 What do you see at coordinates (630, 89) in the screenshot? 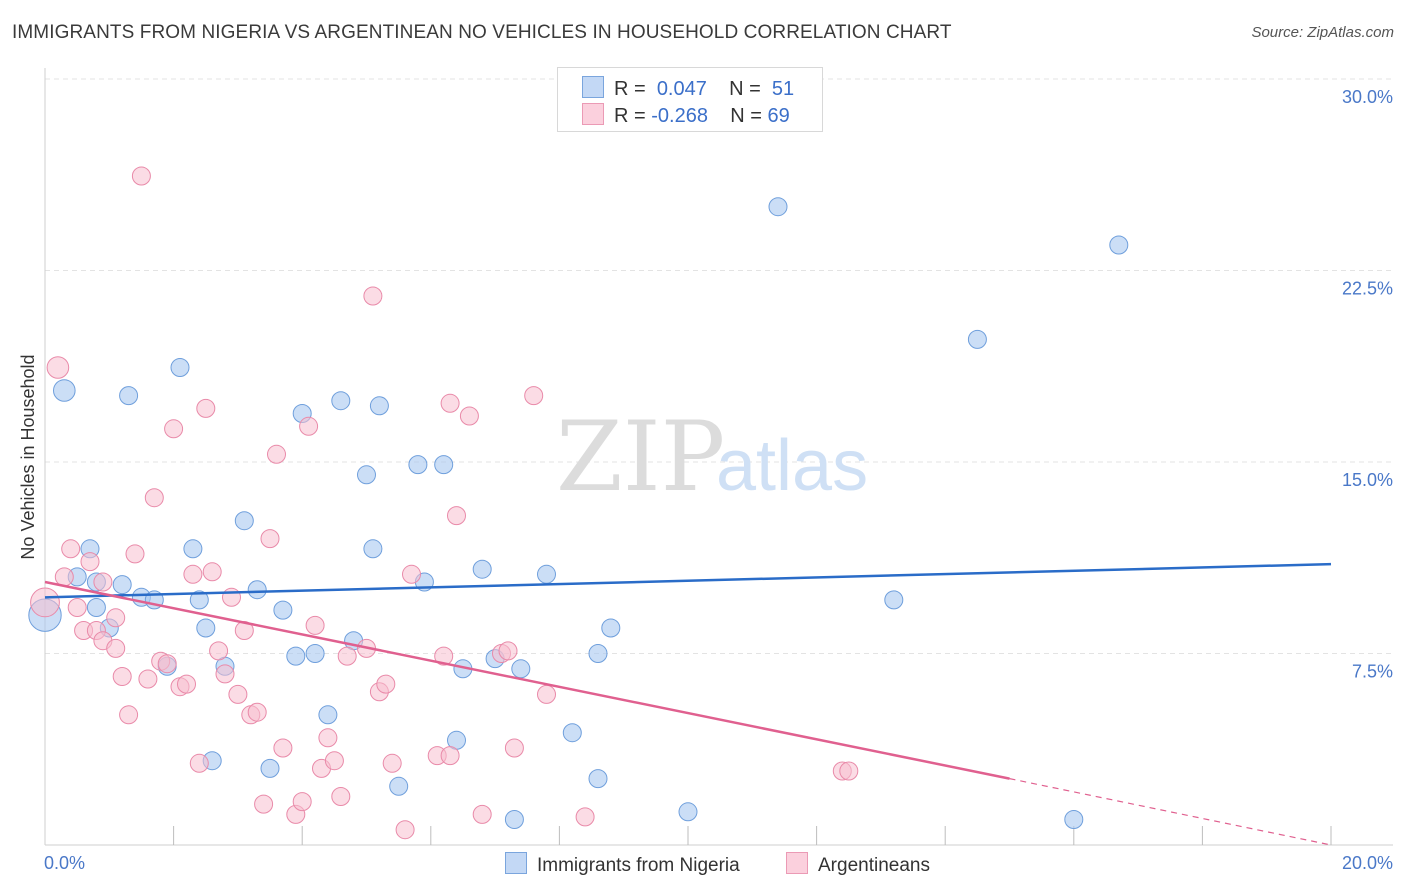
I see `legend-r-label: R =` at bounding box center [630, 89].